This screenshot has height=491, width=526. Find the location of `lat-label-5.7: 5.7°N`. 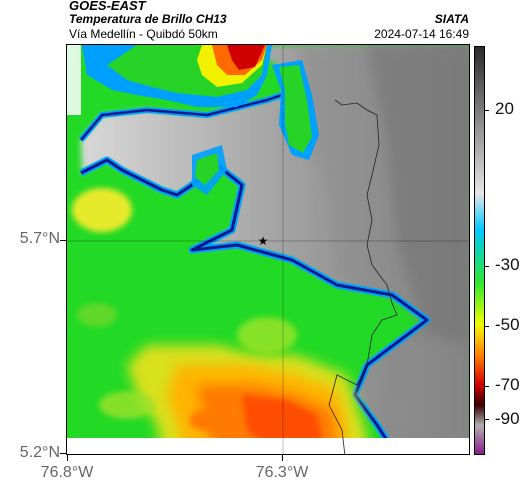

lat-label-5.7: 5.7°N is located at coordinates (39, 238).